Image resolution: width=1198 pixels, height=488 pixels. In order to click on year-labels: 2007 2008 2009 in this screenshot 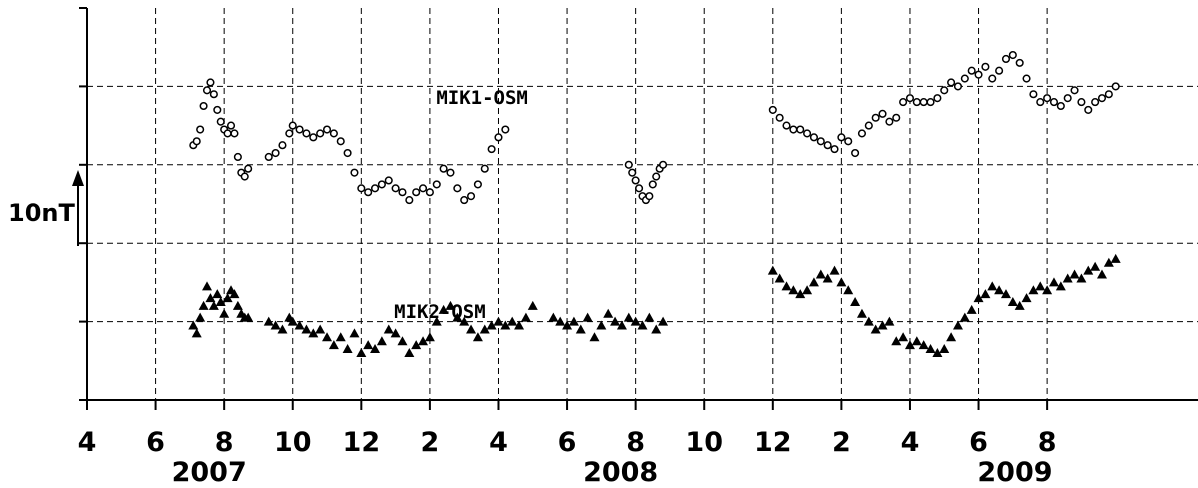, I will do `click(612, 472)`.